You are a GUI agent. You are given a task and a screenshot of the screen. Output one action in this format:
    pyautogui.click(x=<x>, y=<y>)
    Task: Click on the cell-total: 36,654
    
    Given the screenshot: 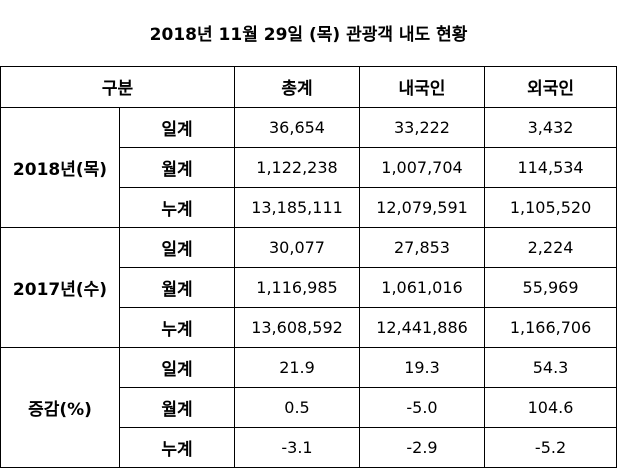 What is the action you would take?
    pyautogui.click(x=297, y=127)
    